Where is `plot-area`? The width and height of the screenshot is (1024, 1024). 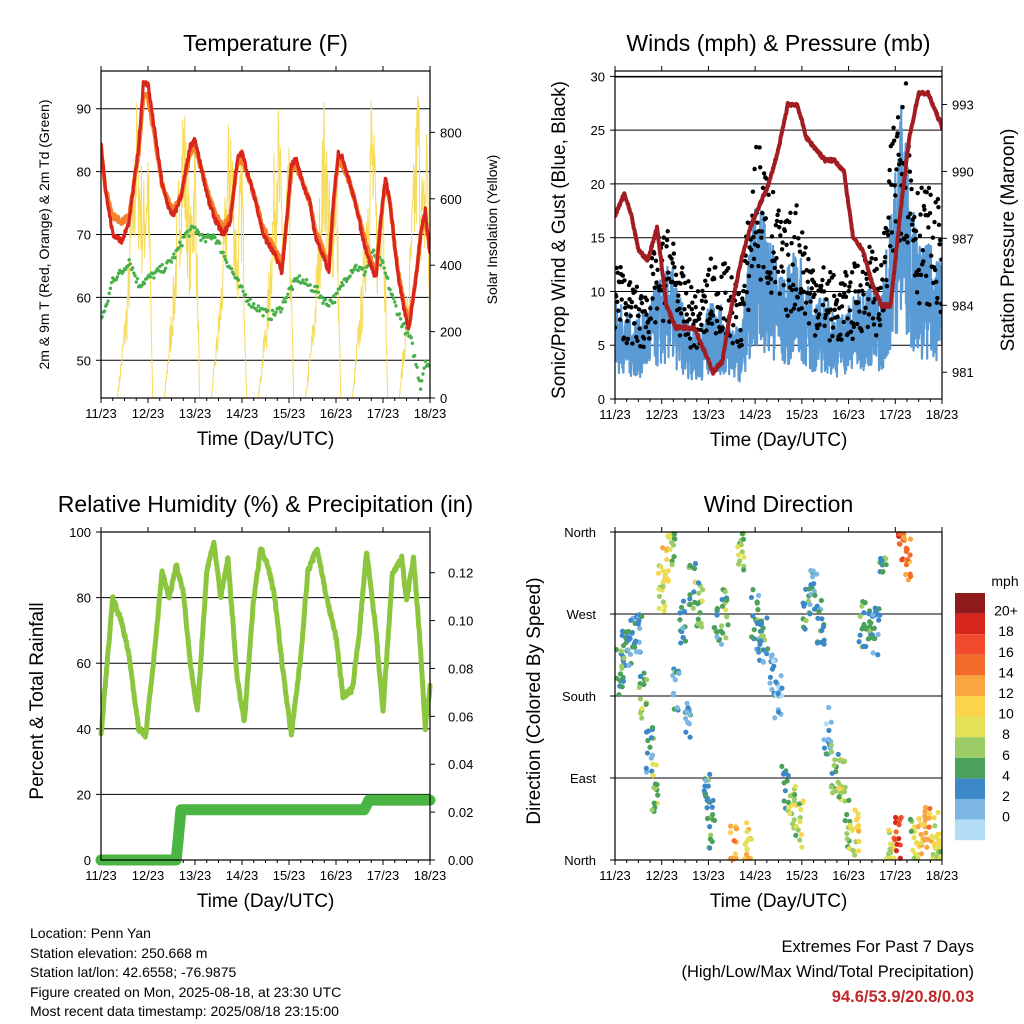 plot-area is located at coordinates (265, 239).